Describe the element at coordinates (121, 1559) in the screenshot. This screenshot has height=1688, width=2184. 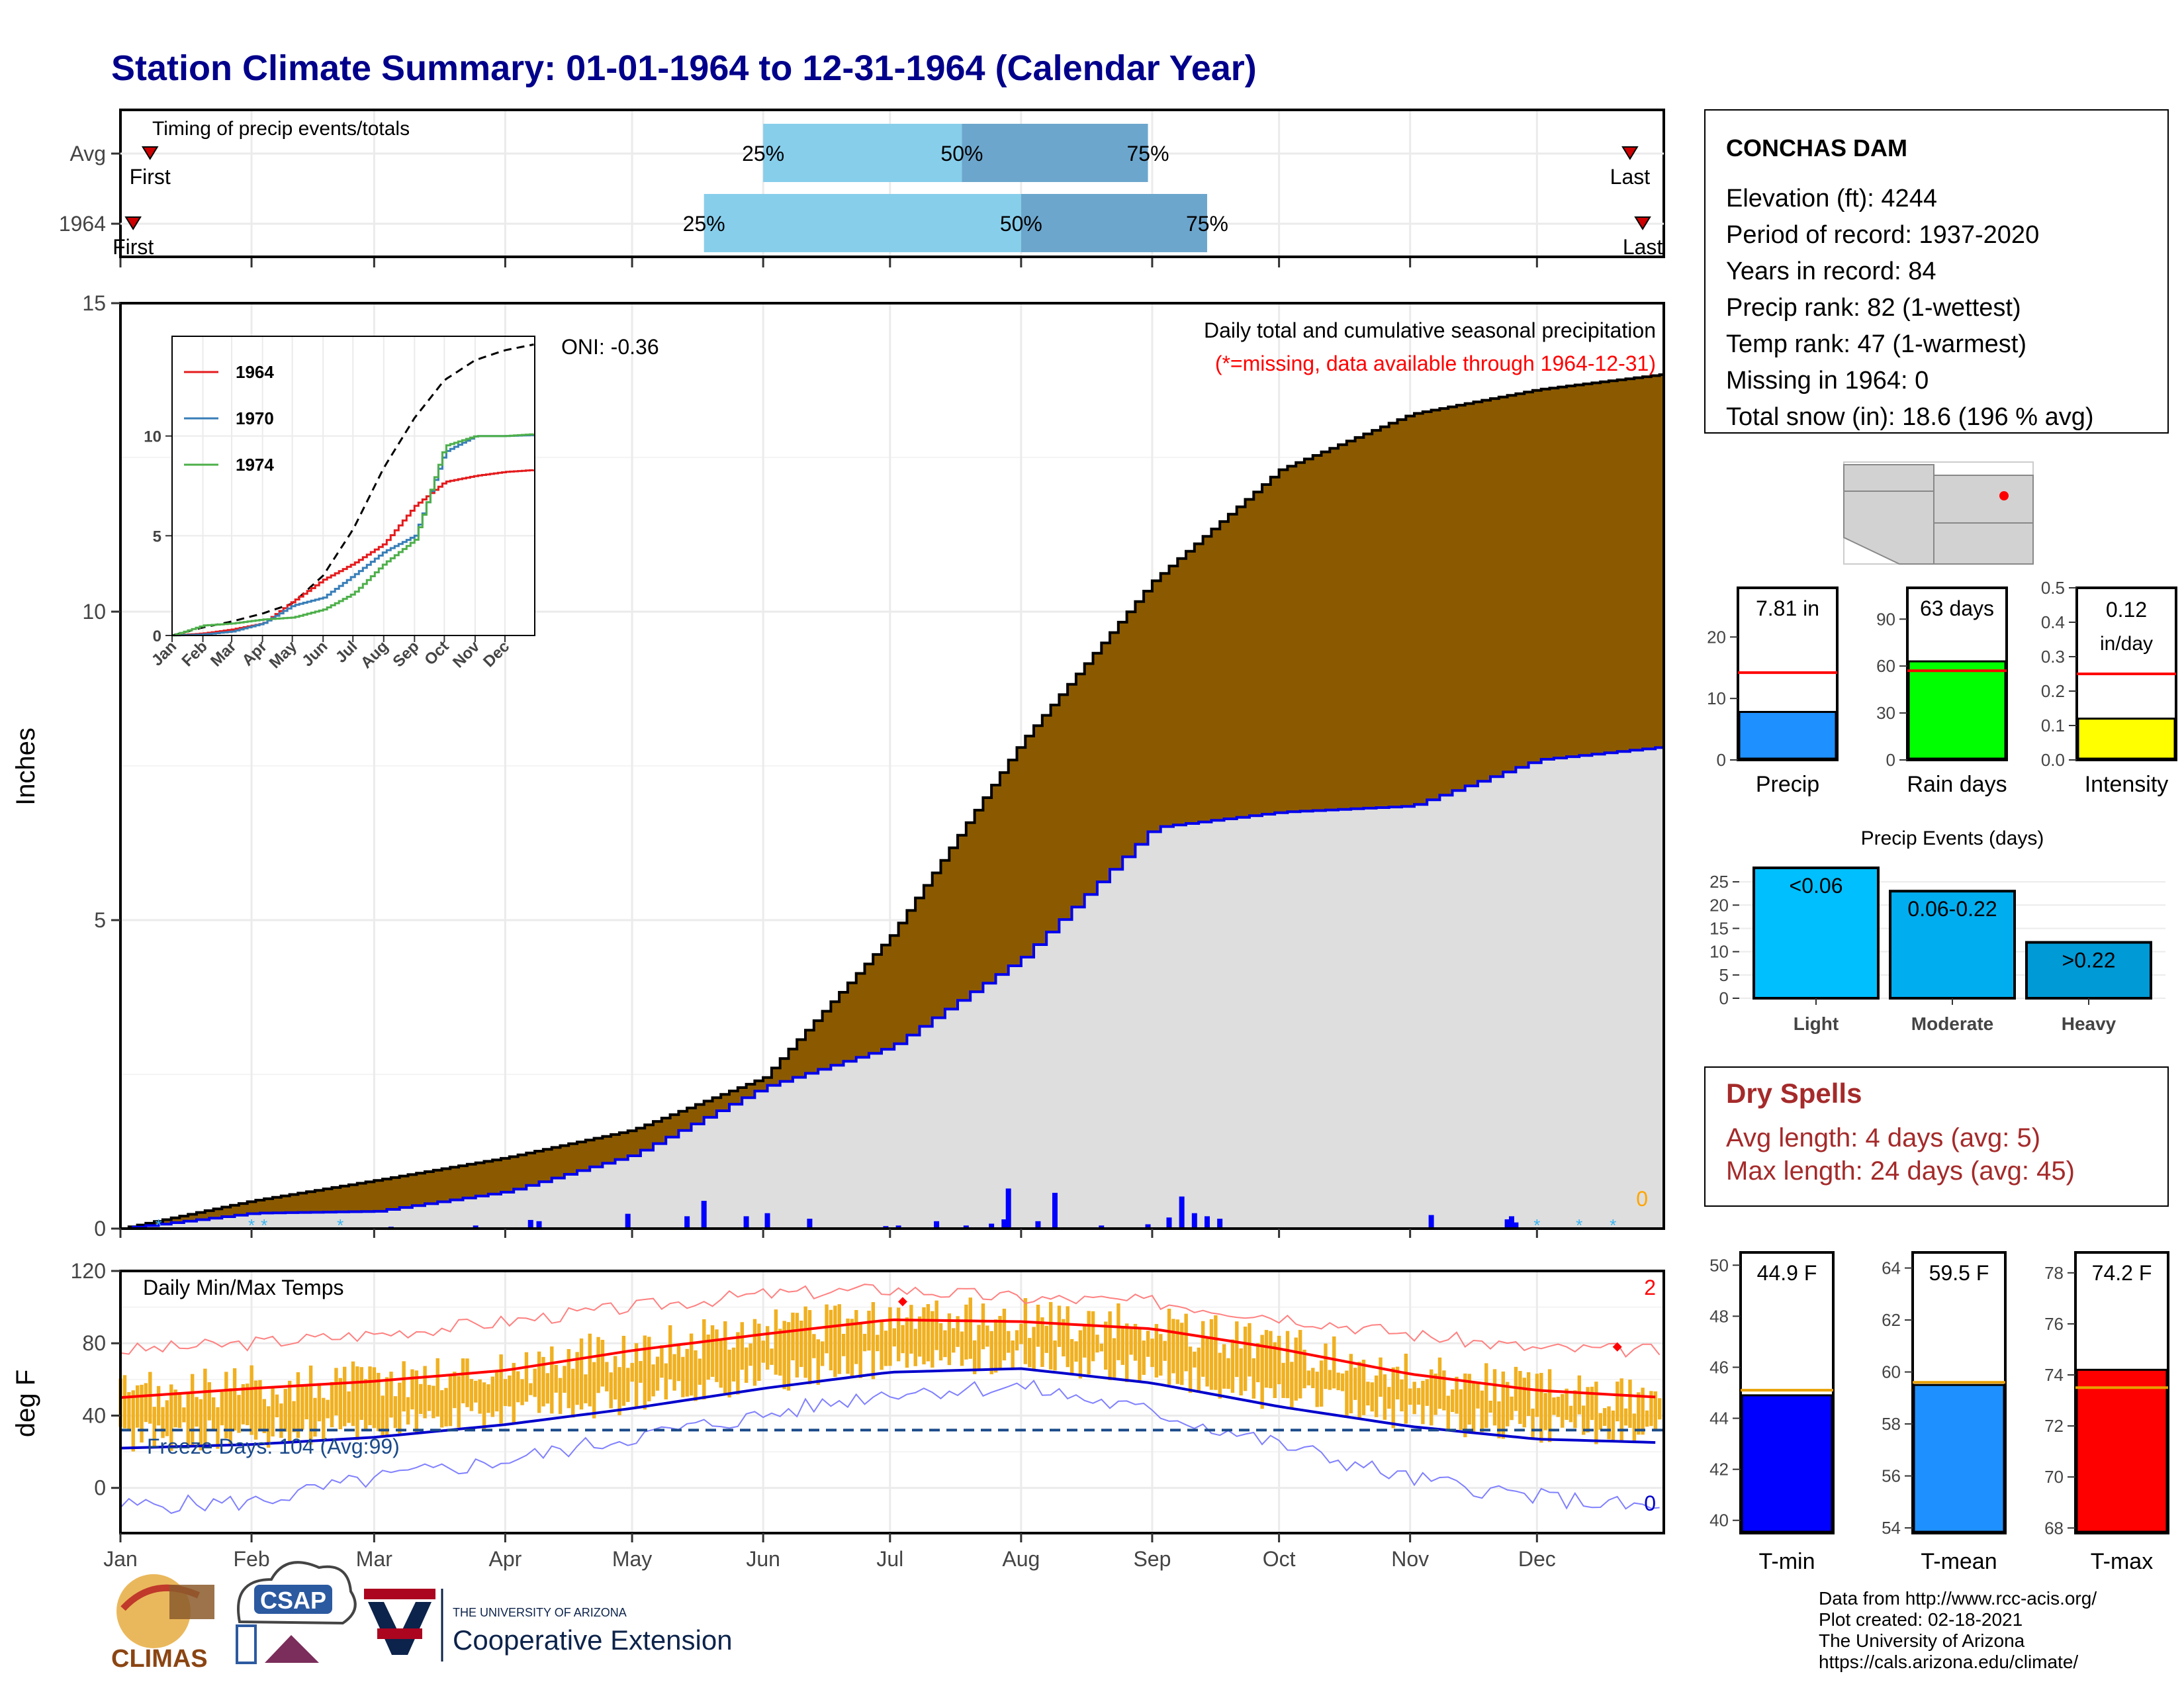
I see `month-label: Jan` at that location.